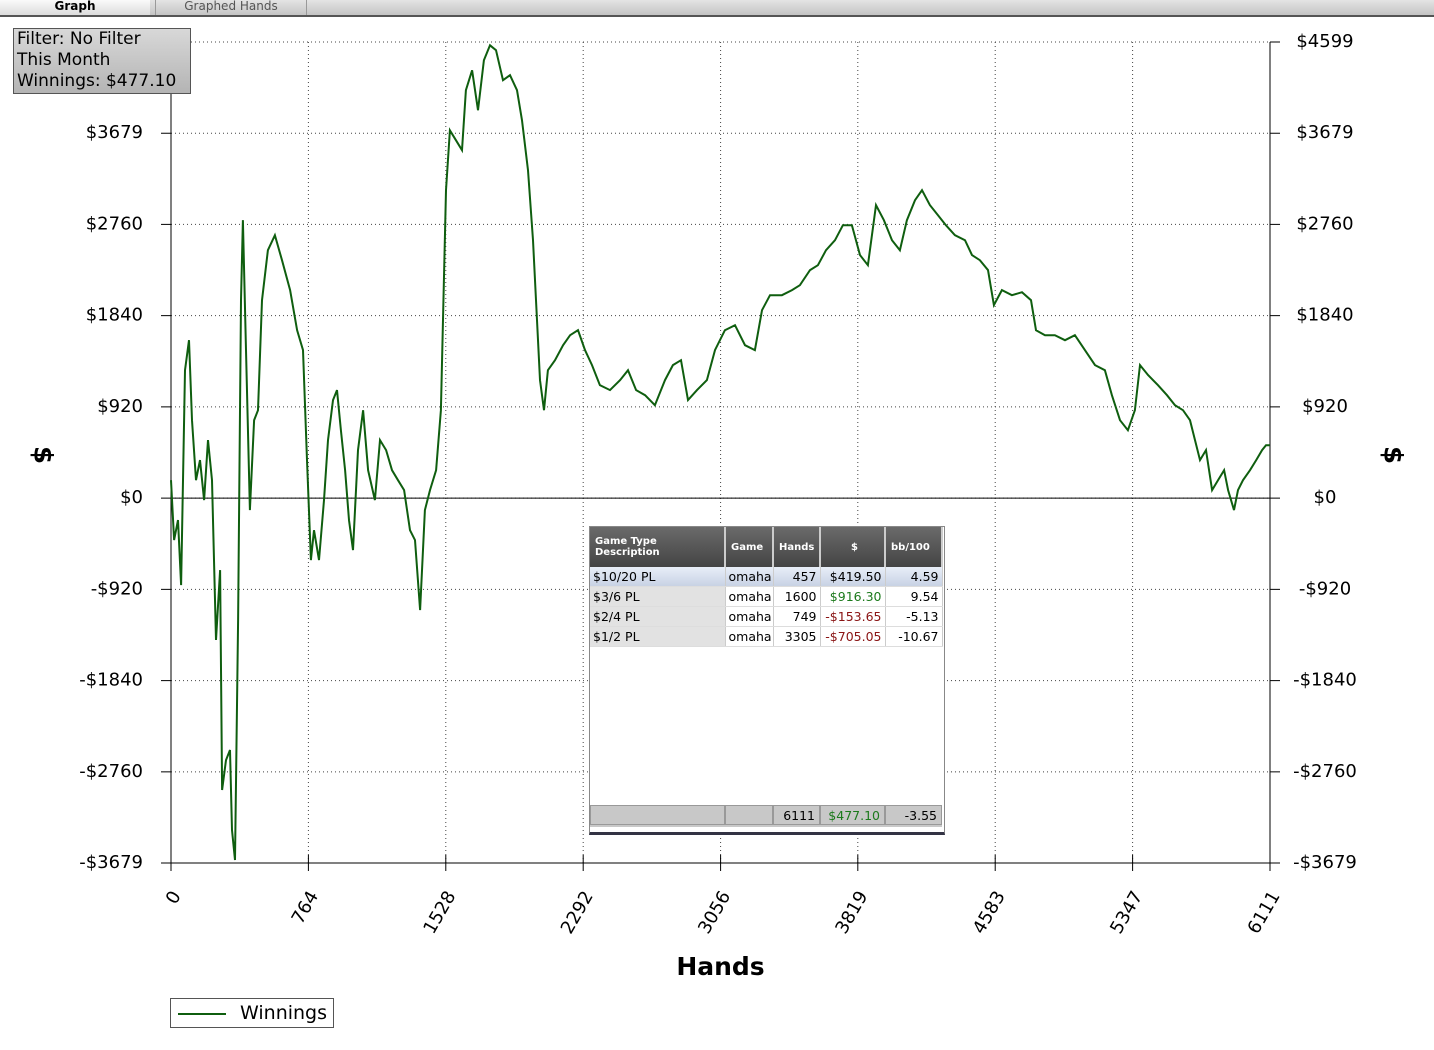  What do you see at coordinates (114, 315) in the screenshot?
I see `y-tick-label: $1840` at bounding box center [114, 315].